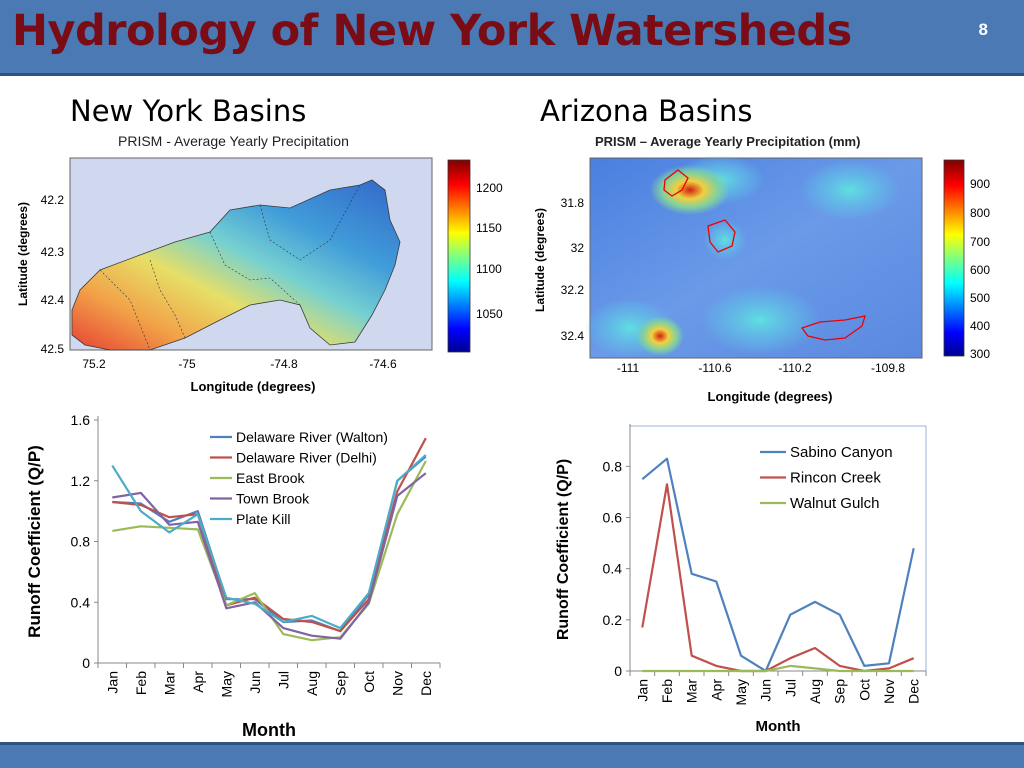 Image resolution: width=1024 pixels, height=768 pixels. Describe the element at coordinates (888, 368) in the screenshot. I see `az-lon-tick: -109.8` at that location.